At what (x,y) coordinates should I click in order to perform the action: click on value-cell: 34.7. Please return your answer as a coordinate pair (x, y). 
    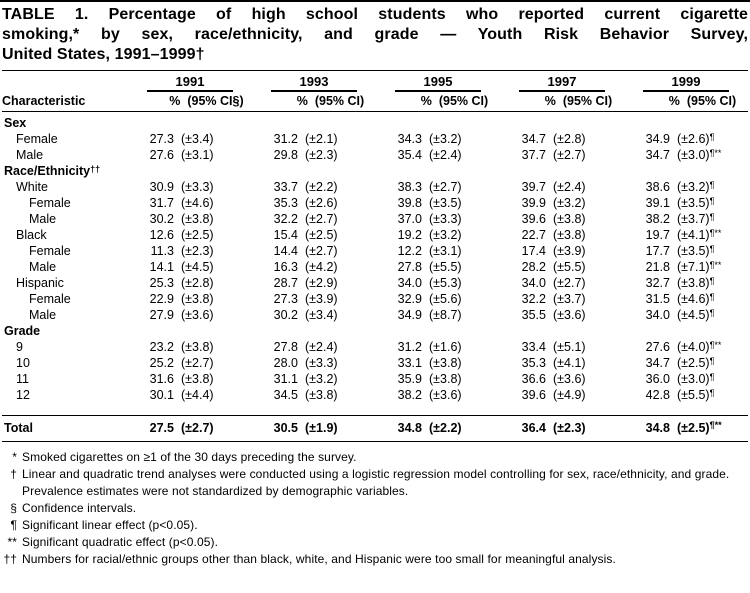
    Looking at the image, I should click on (657, 155).